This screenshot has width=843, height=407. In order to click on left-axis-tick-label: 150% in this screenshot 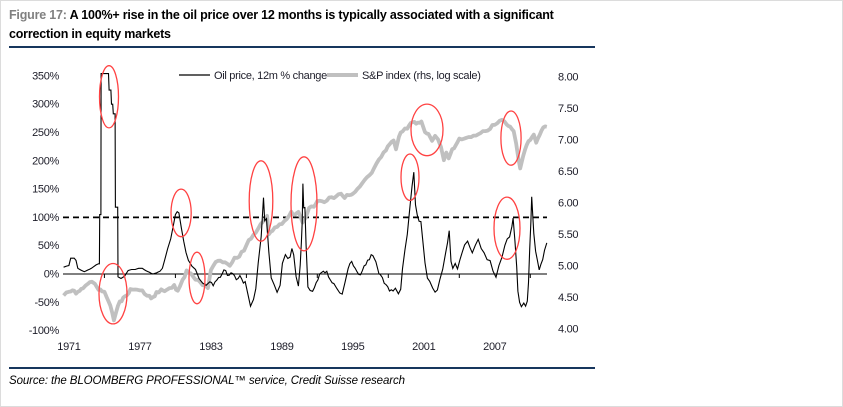, I will do `click(45, 190)`.